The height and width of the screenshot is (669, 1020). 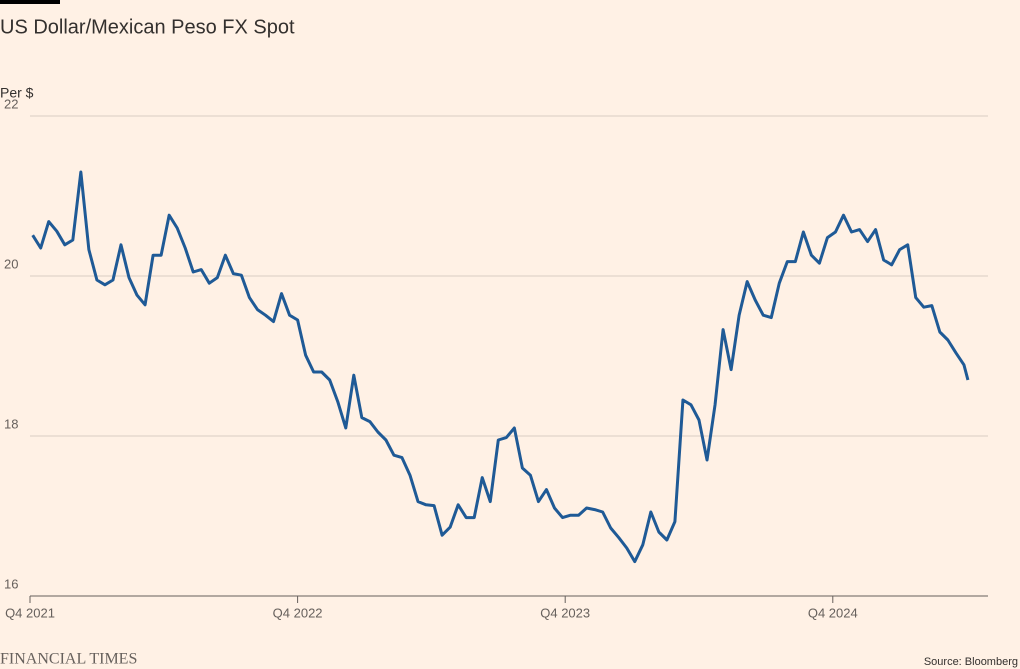 What do you see at coordinates (17, 93) in the screenshot?
I see `y-axis-label: Per $` at bounding box center [17, 93].